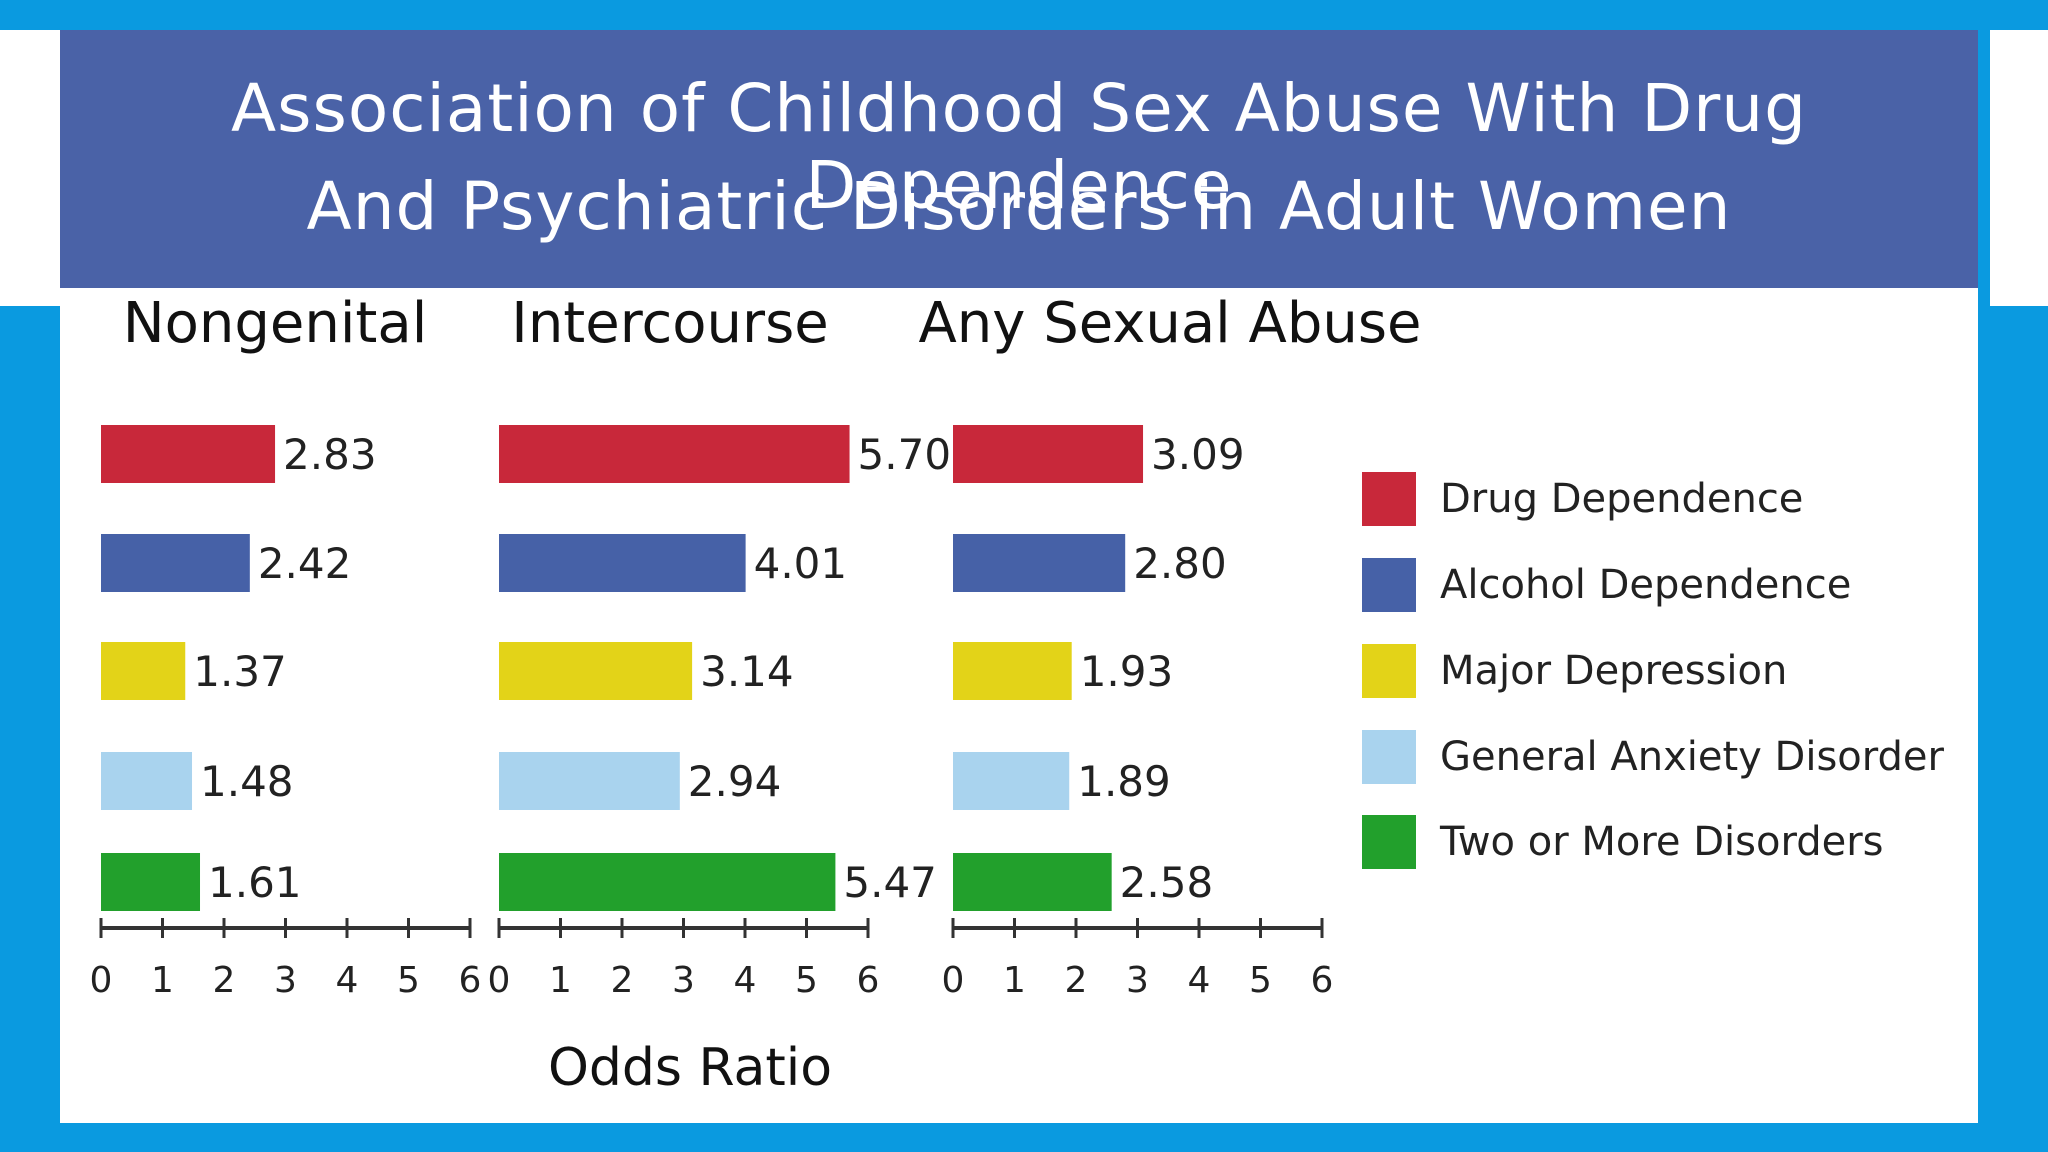 The height and width of the screenshot is (1152, 2048). What do you see at coordinates (1014, 980) in the screenshot?
I see `x-tick-label-any-sexual-abuse-1: 1` at bounding box center [1014, 980].